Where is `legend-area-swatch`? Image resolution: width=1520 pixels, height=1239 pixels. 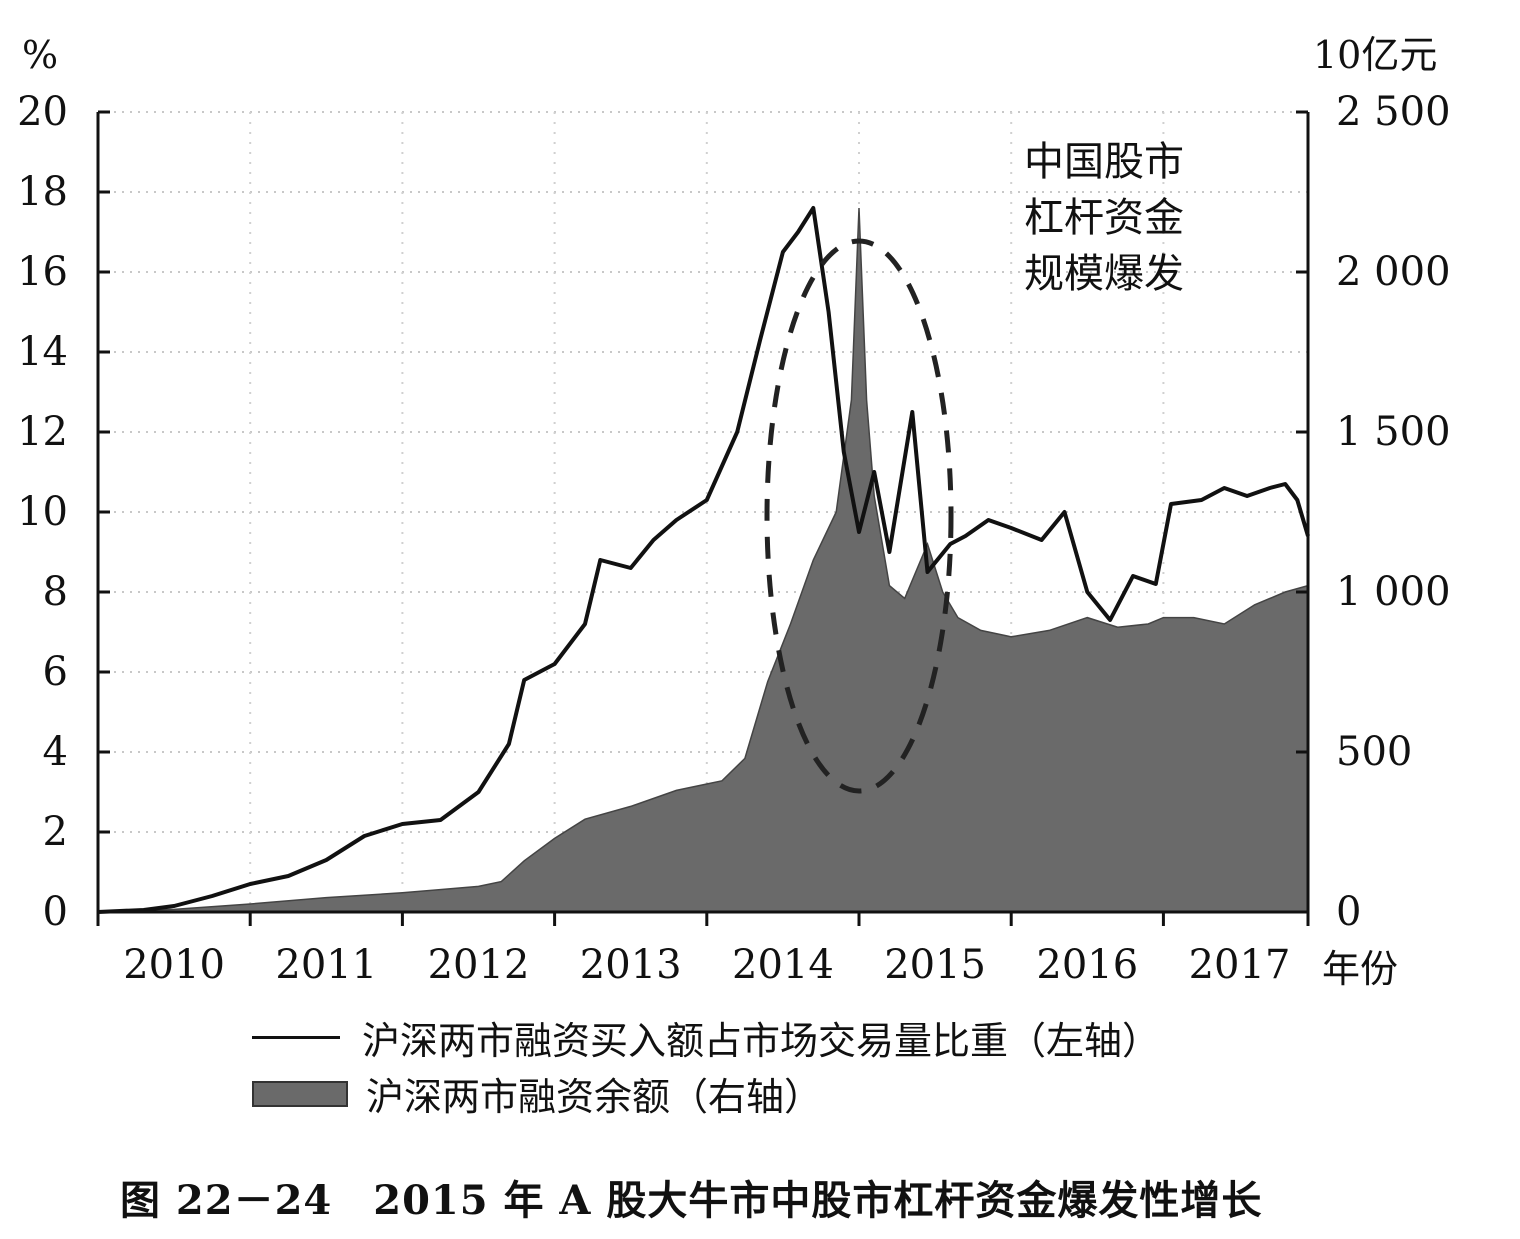 legend-area-swatch is located at coordinates (300, 1093).